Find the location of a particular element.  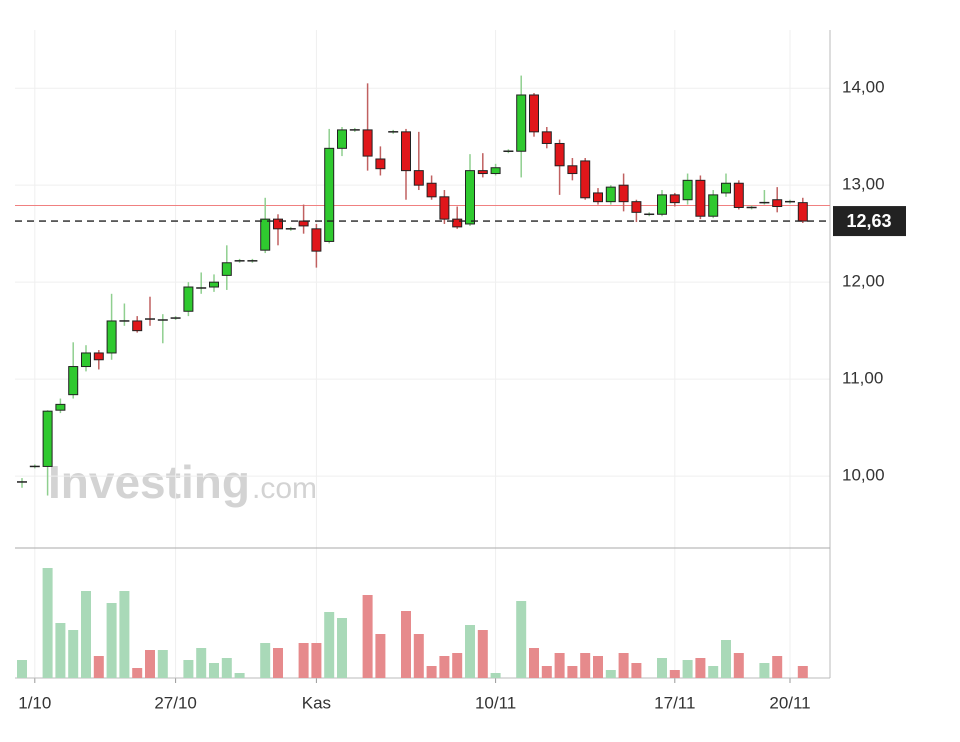

y-tick-label: 14,00 is located at coordinates (863, 87).